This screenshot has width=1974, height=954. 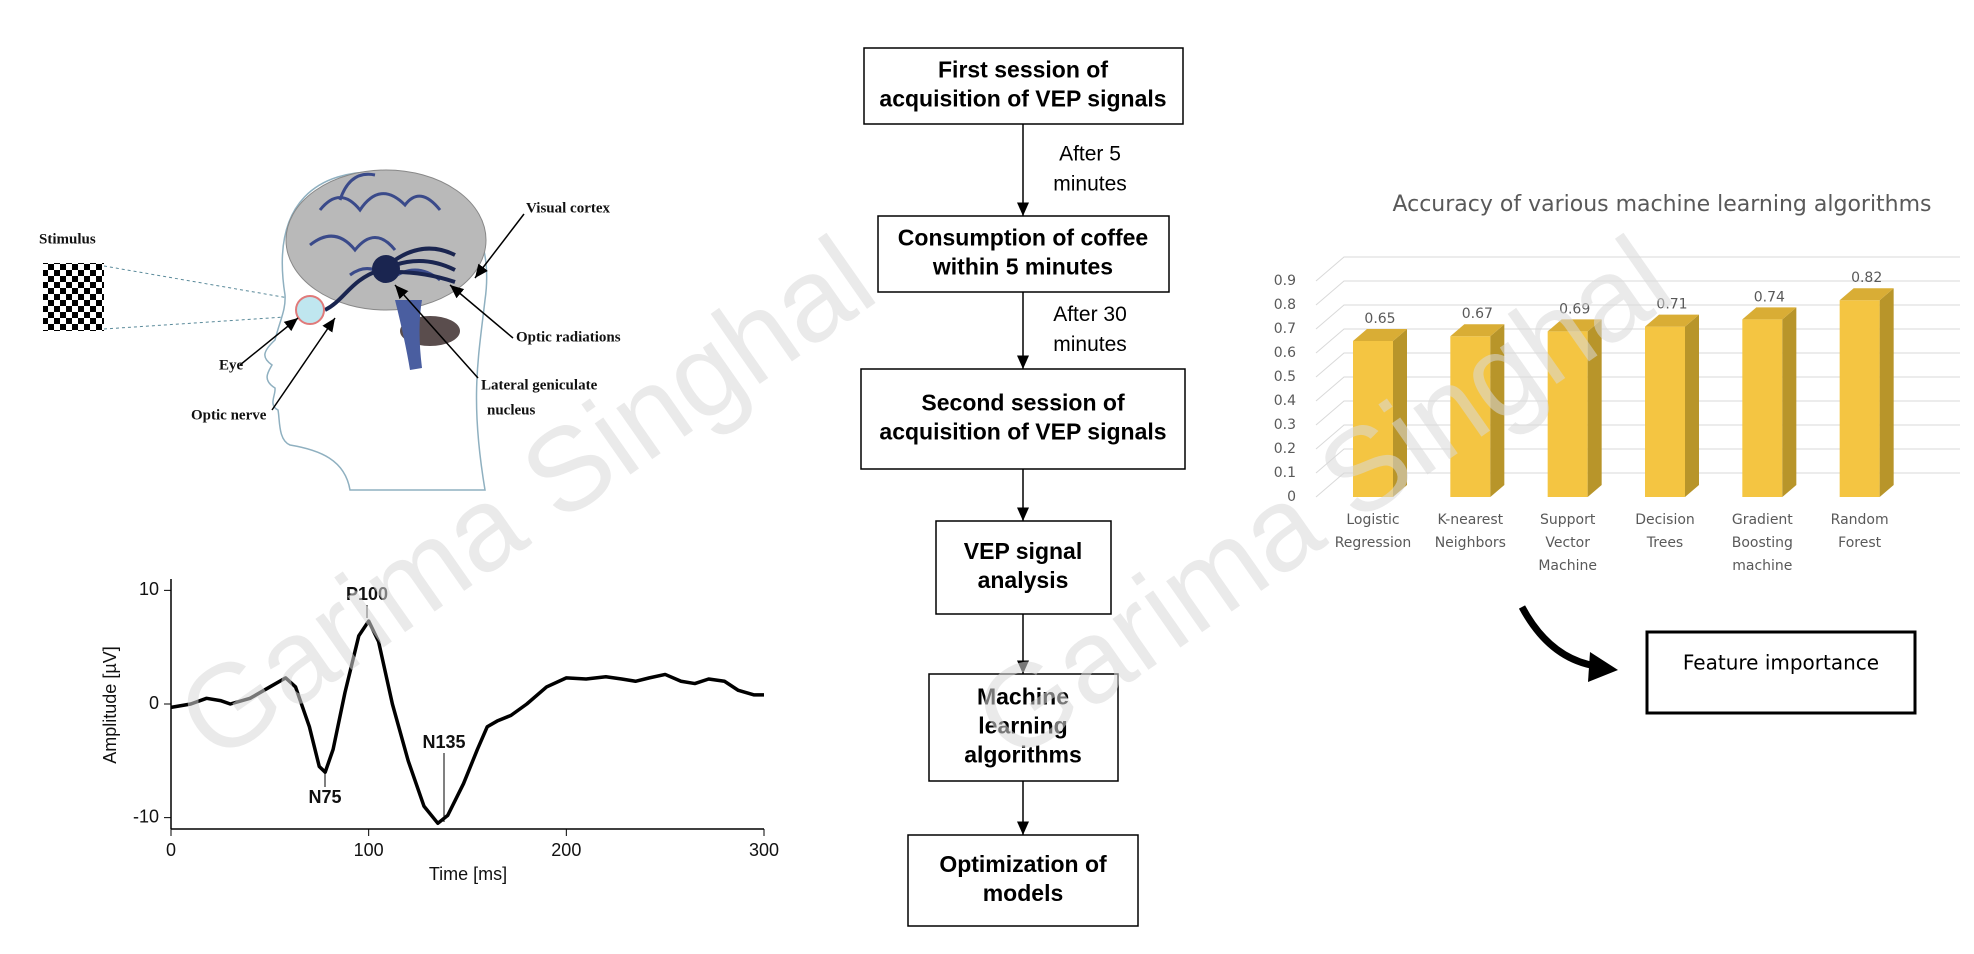 What do you see at coordinates (1023, 70) in the screenshot?
I see `flow-text: First session of` at bounding box center [1023, 70].